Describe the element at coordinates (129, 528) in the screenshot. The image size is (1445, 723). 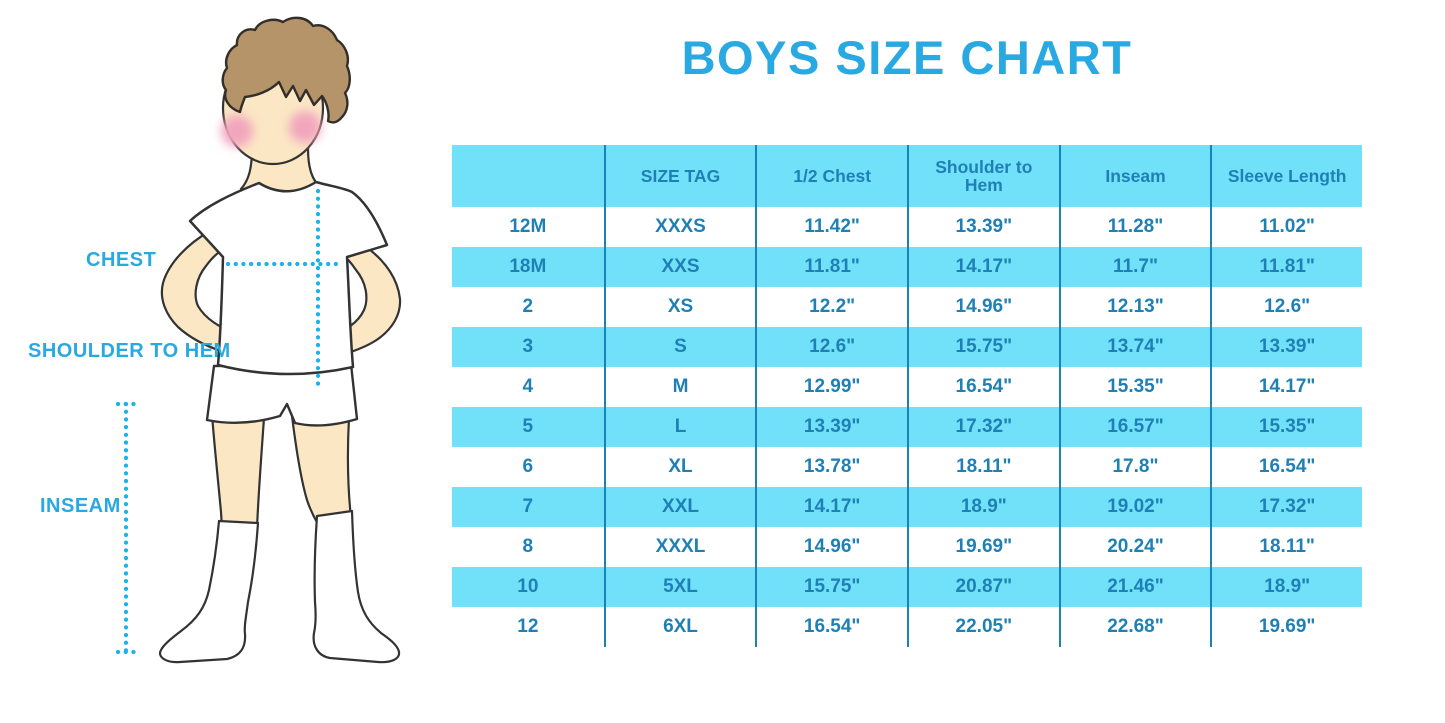
I see `inseam-dotted-line` at that location.